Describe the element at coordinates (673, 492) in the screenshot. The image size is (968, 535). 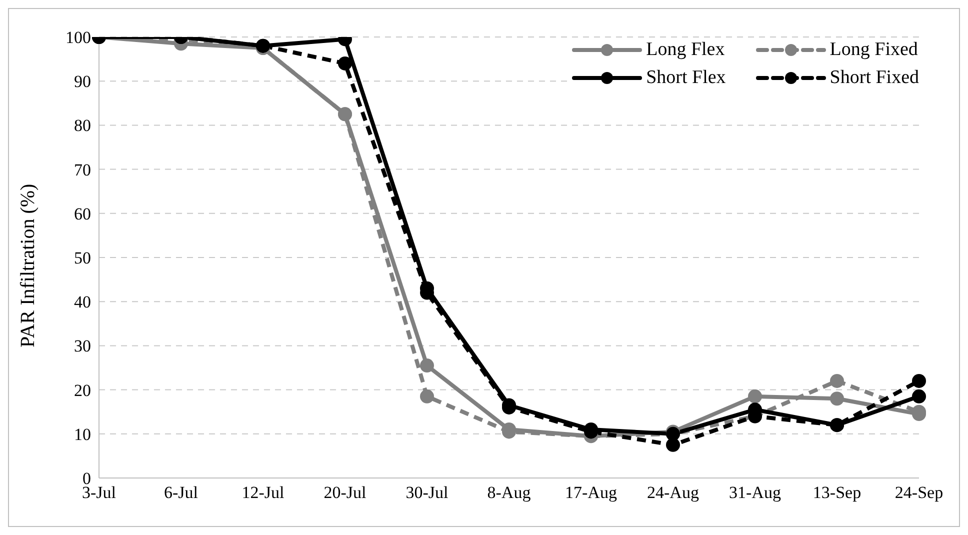
I see `x-tick-label: 24-Aug` at that location.